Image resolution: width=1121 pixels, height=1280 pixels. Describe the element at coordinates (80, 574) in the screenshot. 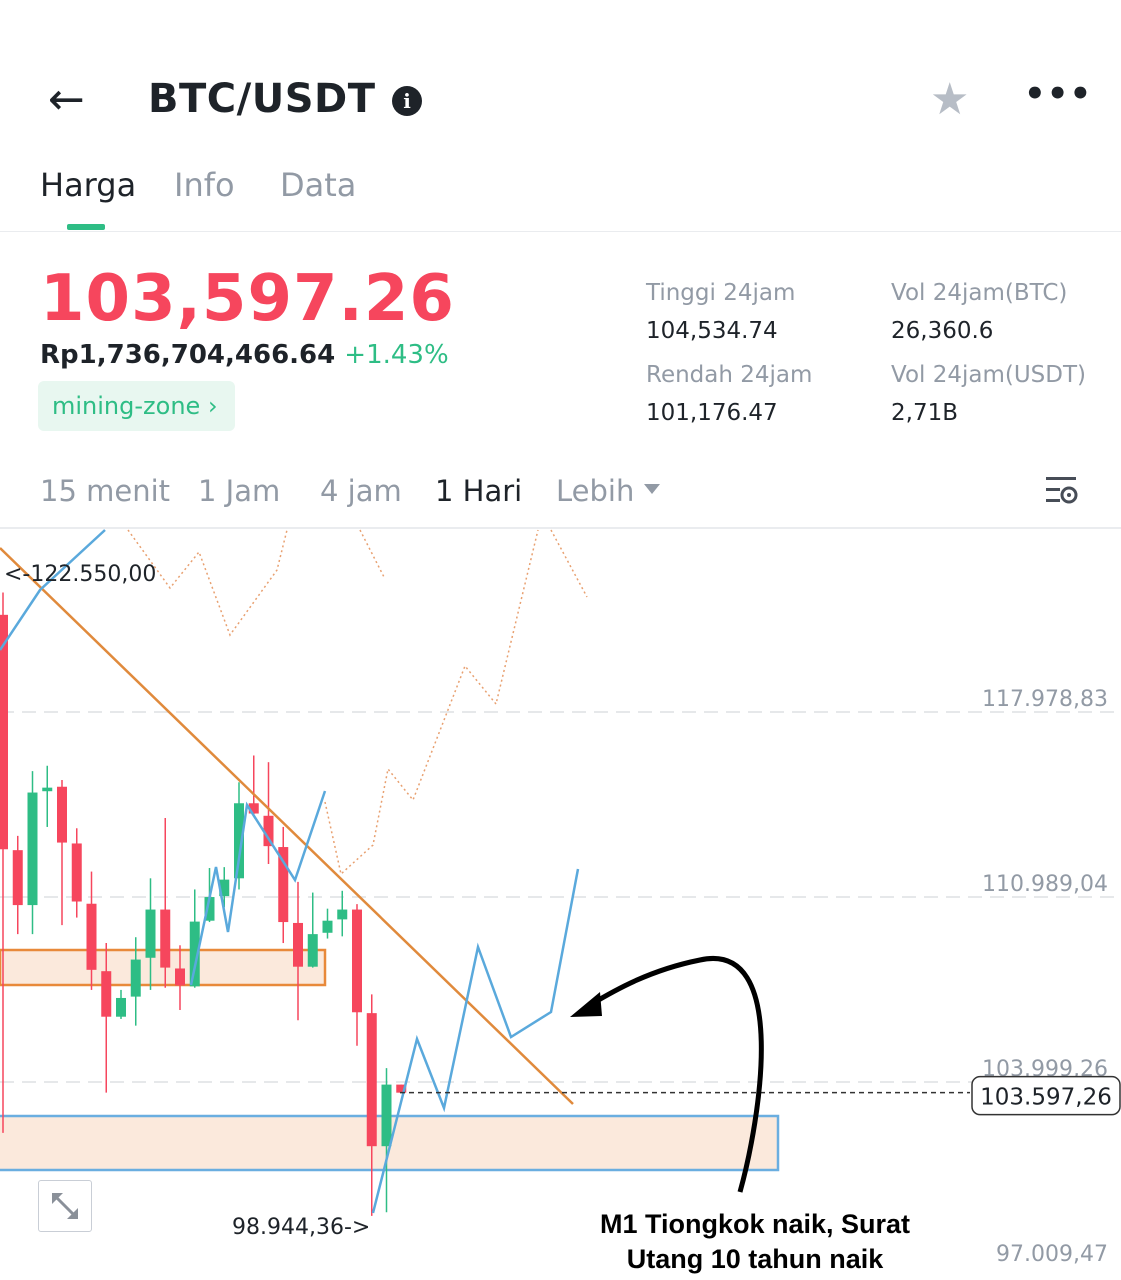

I see `high-marker: <-122.550,00` at that location.